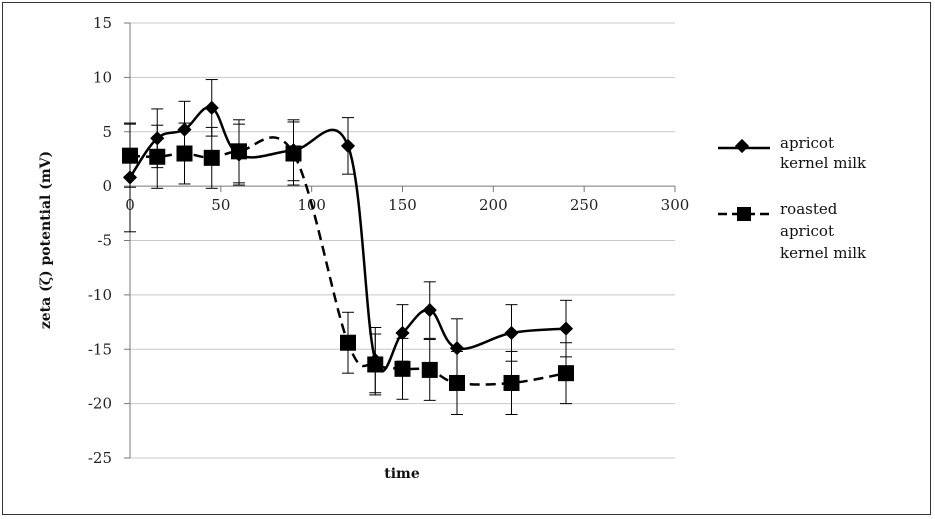 Image resolution: width=935 pixels, height=519 pixels. Describe the element at coordinates (100, 349) in the screenshot. I see `y-tick-label-6: -15` at that location.